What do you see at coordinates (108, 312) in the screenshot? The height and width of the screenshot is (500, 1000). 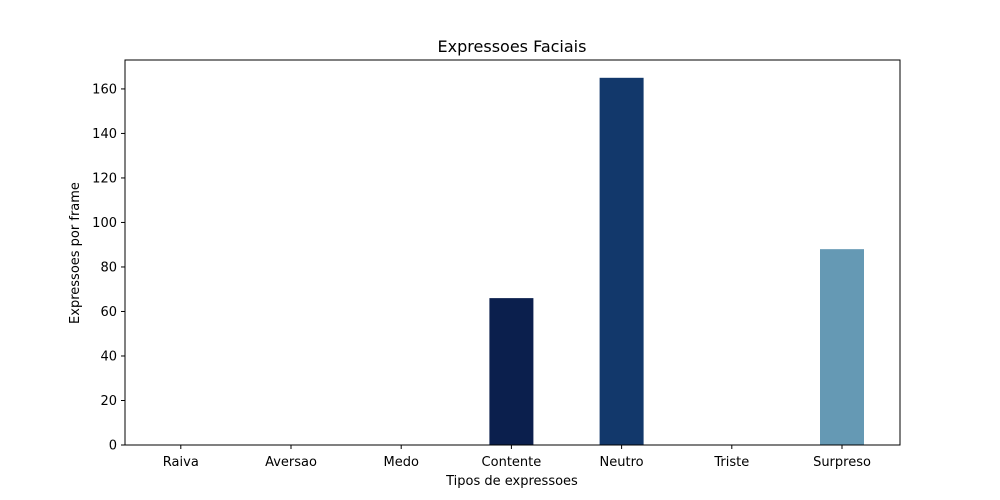 I see `y-tick-label: 60` at bounding box center [108, 312].